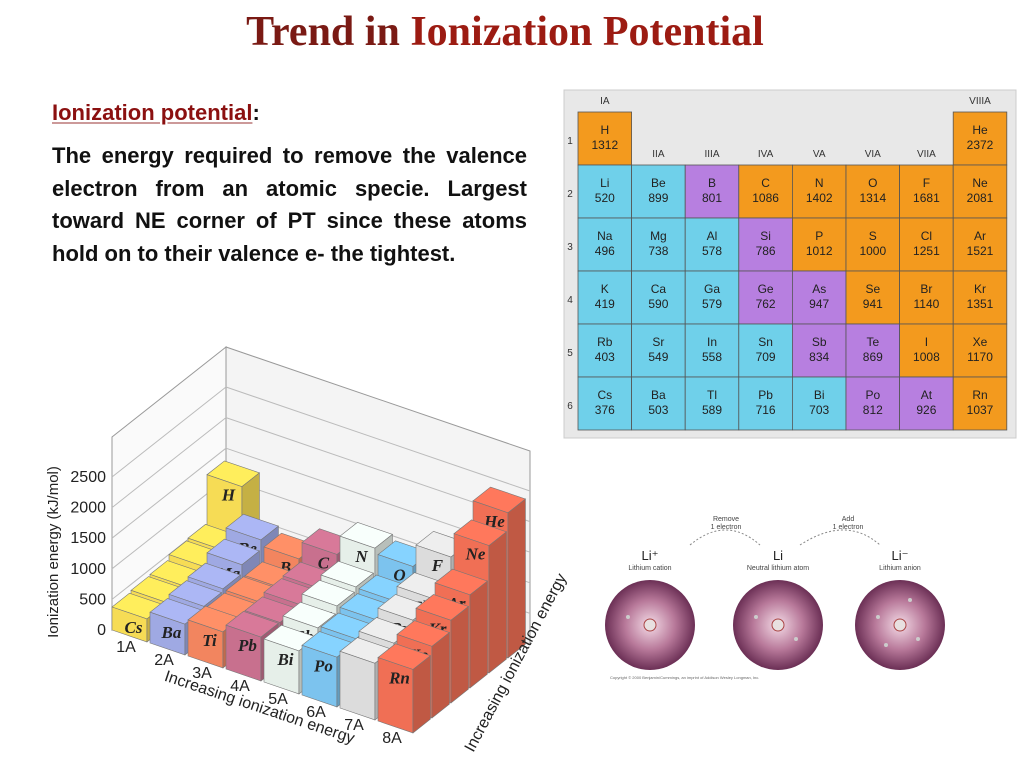 This screenshot has height=767, width=1024. I want to click on element-value: 1037, so click(980, 410).